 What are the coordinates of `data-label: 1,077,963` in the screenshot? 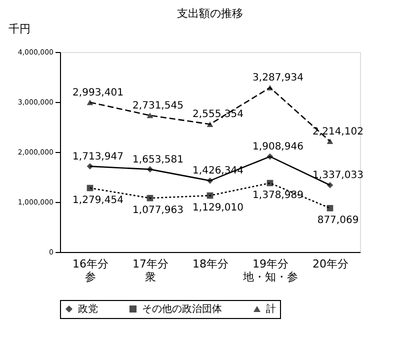 It's located at (158, 210).